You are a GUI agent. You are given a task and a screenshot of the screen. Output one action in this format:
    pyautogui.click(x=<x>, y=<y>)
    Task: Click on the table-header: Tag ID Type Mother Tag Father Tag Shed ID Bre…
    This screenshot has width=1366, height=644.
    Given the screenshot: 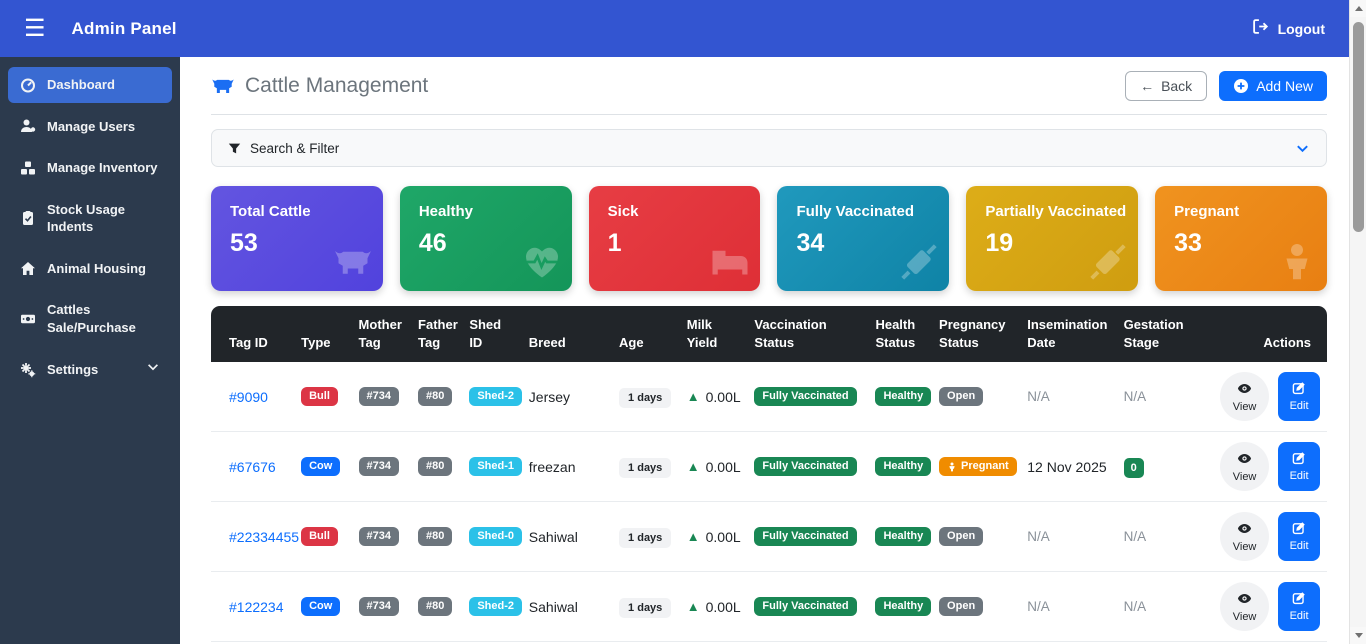 What is the action you would take?
    pyautogui.click(x=769, y=334)
    